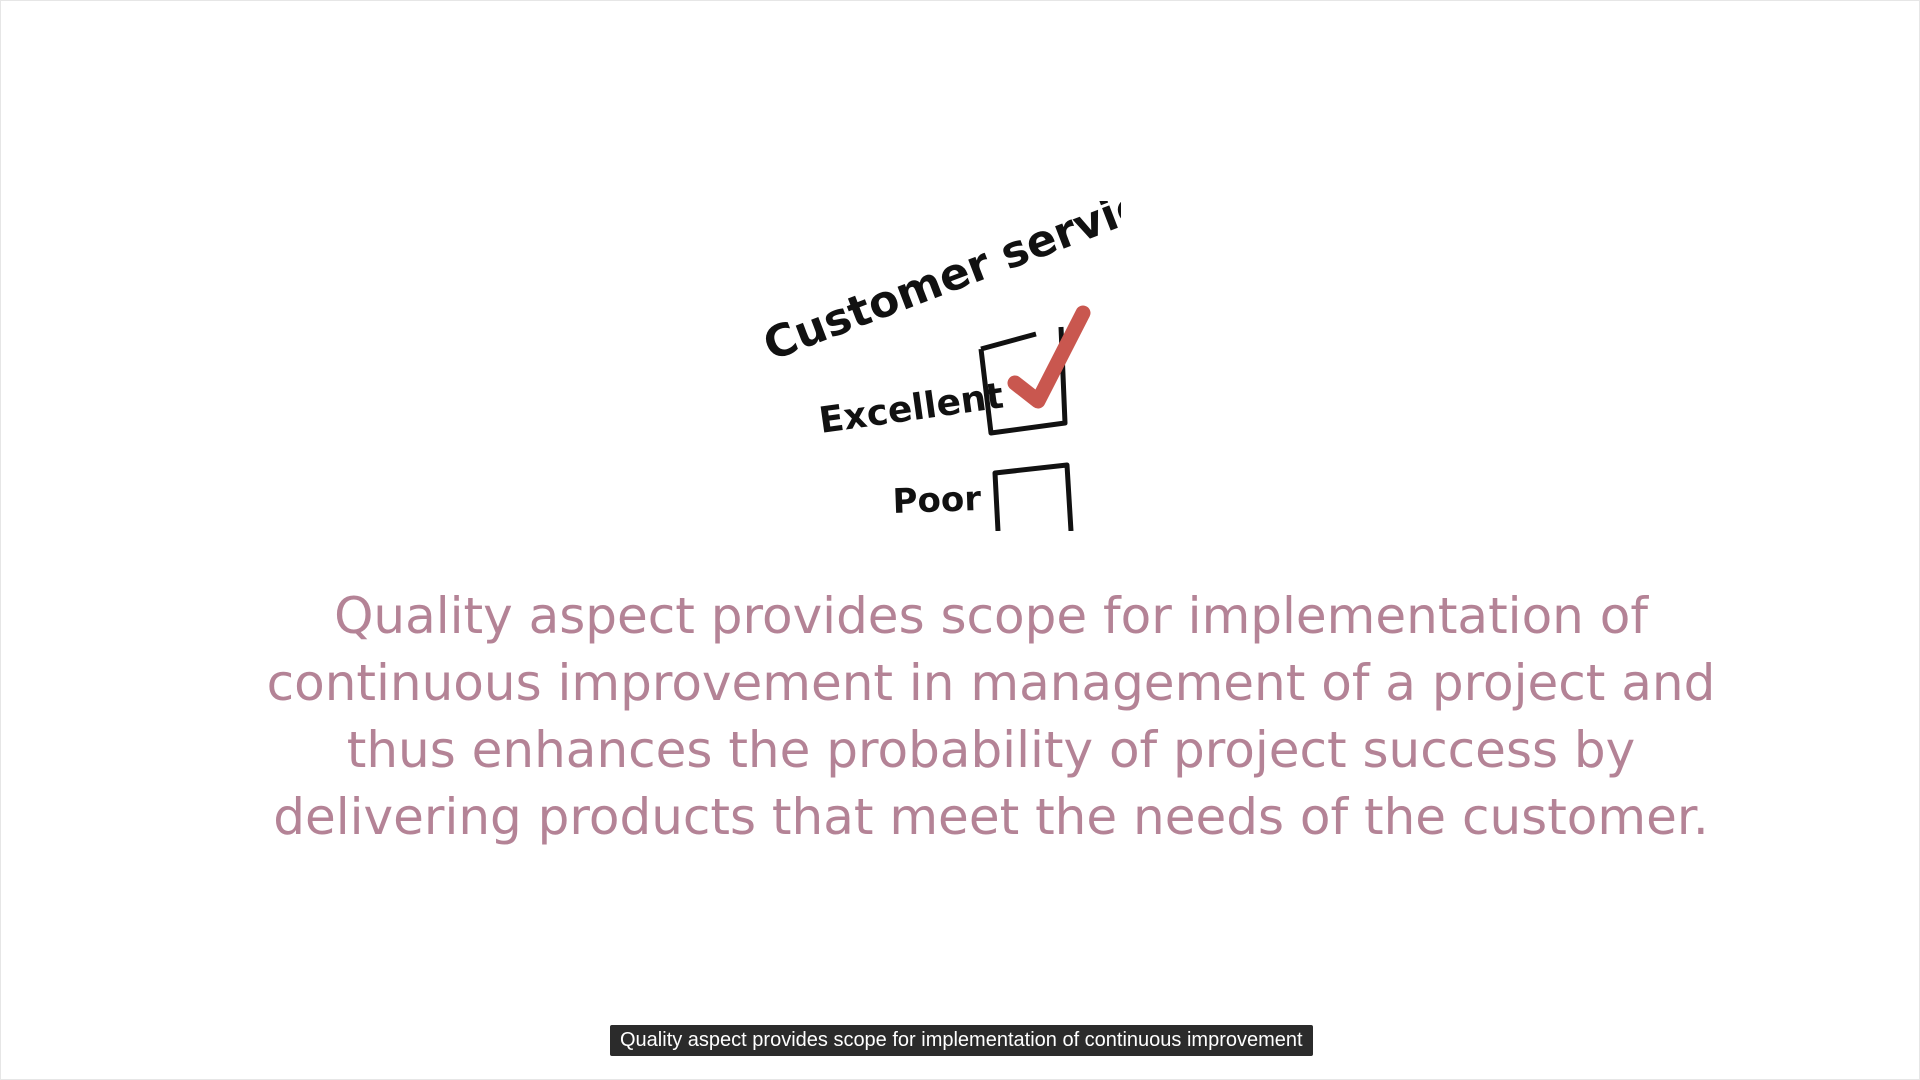  What do you see at coordinates (937, 500) in the screenshot?
I see `option-poor-label: Poor` at bounding box center [937, 500].